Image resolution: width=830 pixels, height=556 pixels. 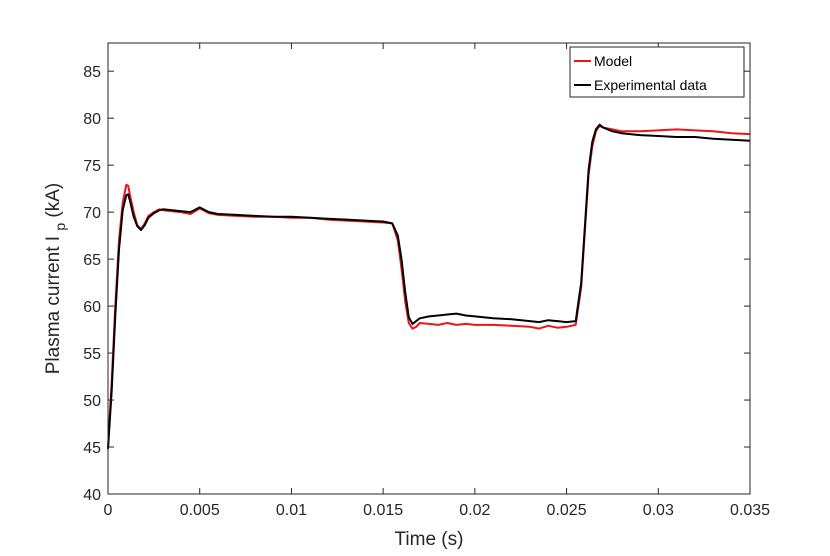 I want to click on legend: Model Experimental data, so click(x=657, y=72).